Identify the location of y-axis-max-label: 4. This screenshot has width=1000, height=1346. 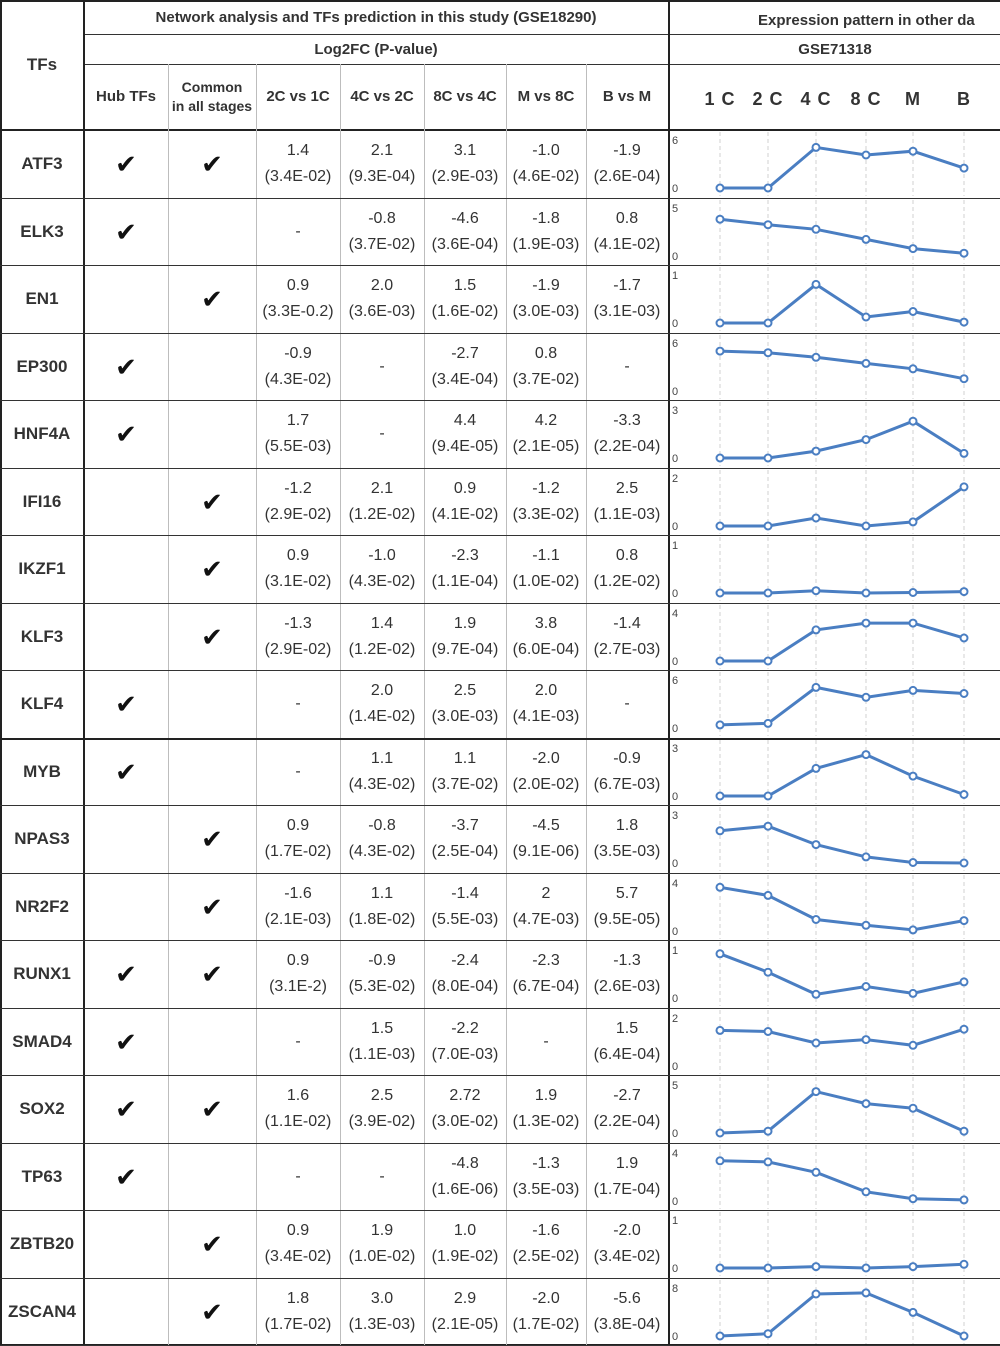
(675, 884).